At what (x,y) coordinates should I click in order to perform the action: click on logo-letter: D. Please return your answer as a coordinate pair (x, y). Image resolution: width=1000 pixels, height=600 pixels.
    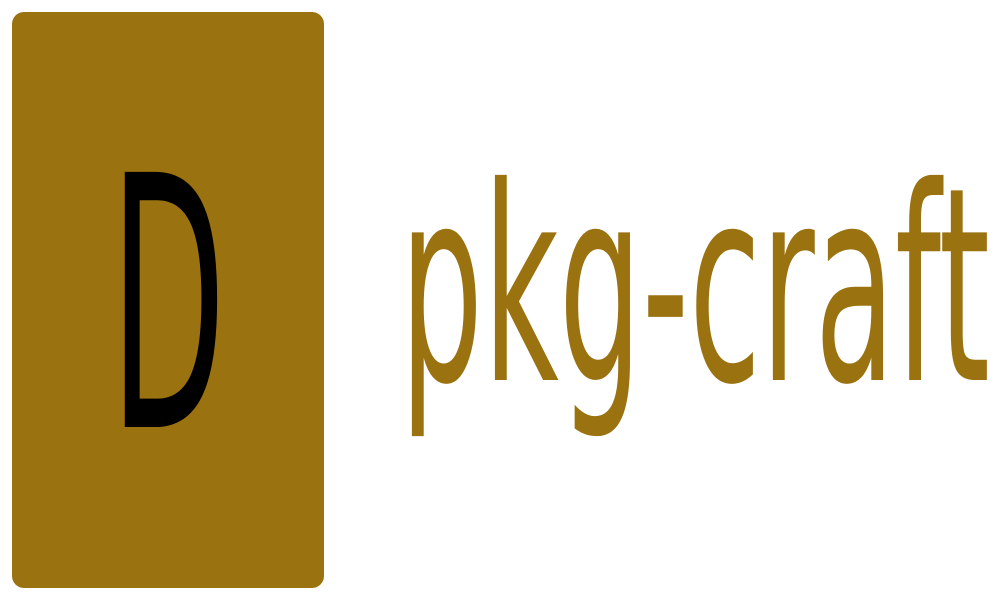
    Looking at the image, I should click on (168, 306).